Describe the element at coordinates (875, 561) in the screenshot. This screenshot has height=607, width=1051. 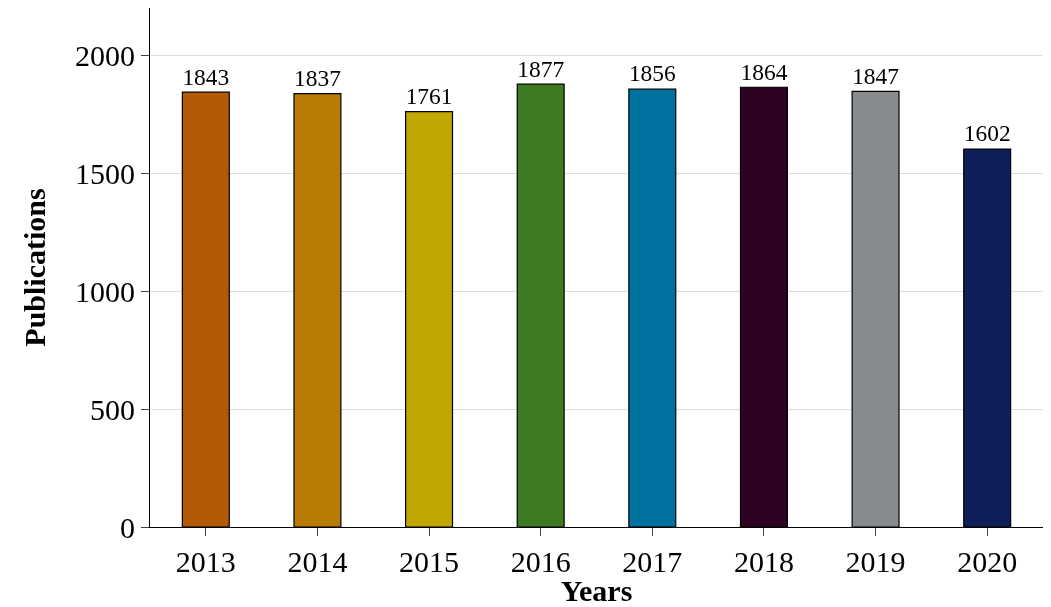
I see `x-tick-label: 2019` at that location.